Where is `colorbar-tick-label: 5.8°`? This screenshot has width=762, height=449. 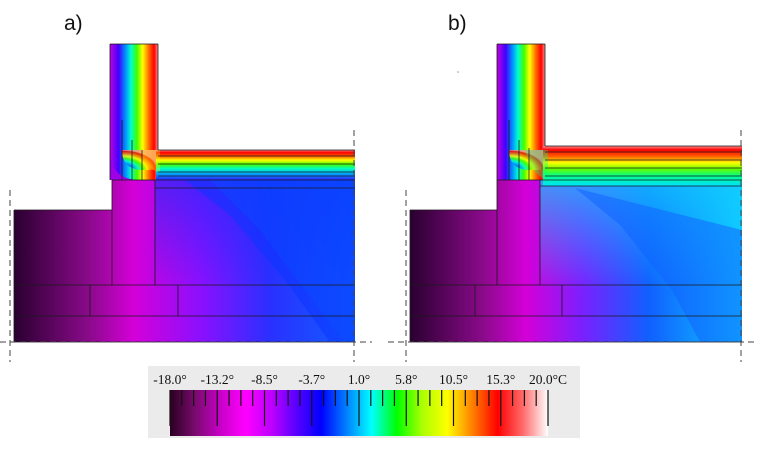 colorbar-tick-label: 5.8° is located at coordinates (406, 379).